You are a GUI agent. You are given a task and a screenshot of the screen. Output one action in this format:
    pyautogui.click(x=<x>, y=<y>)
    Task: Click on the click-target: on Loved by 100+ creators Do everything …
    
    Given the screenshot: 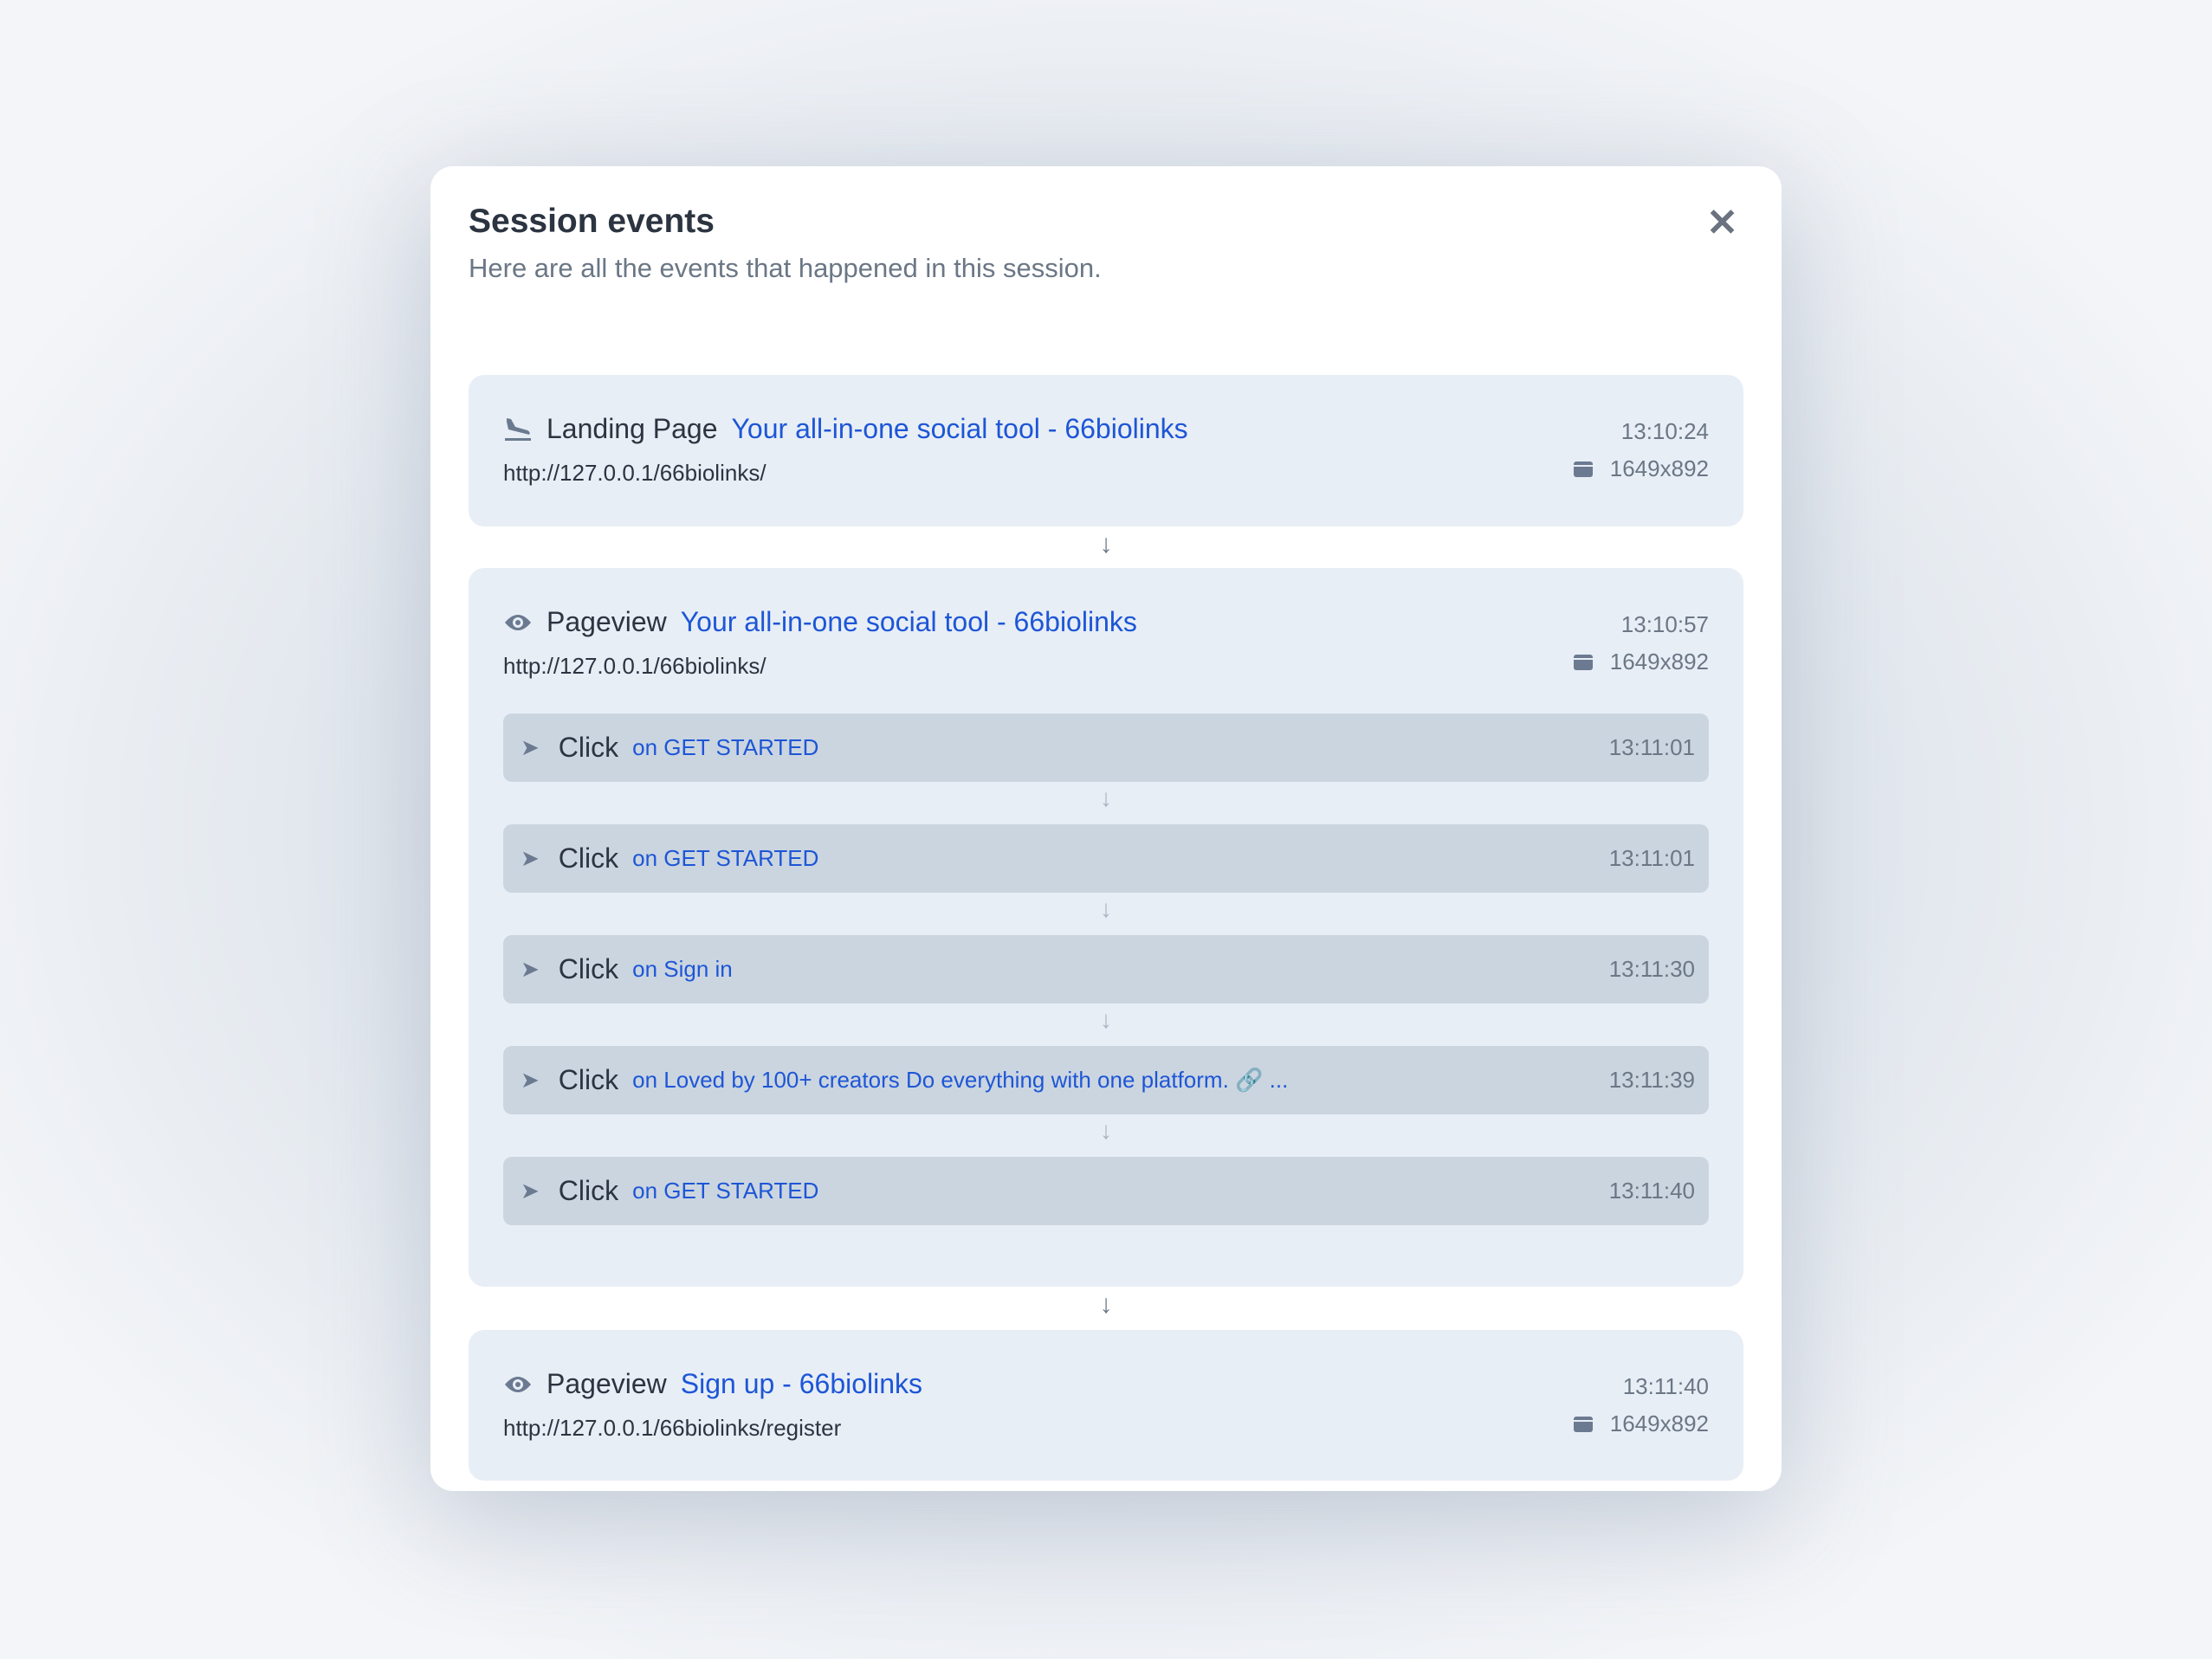 What is the action you would take?
    pyautogui.click(x=960, y=1080)
    